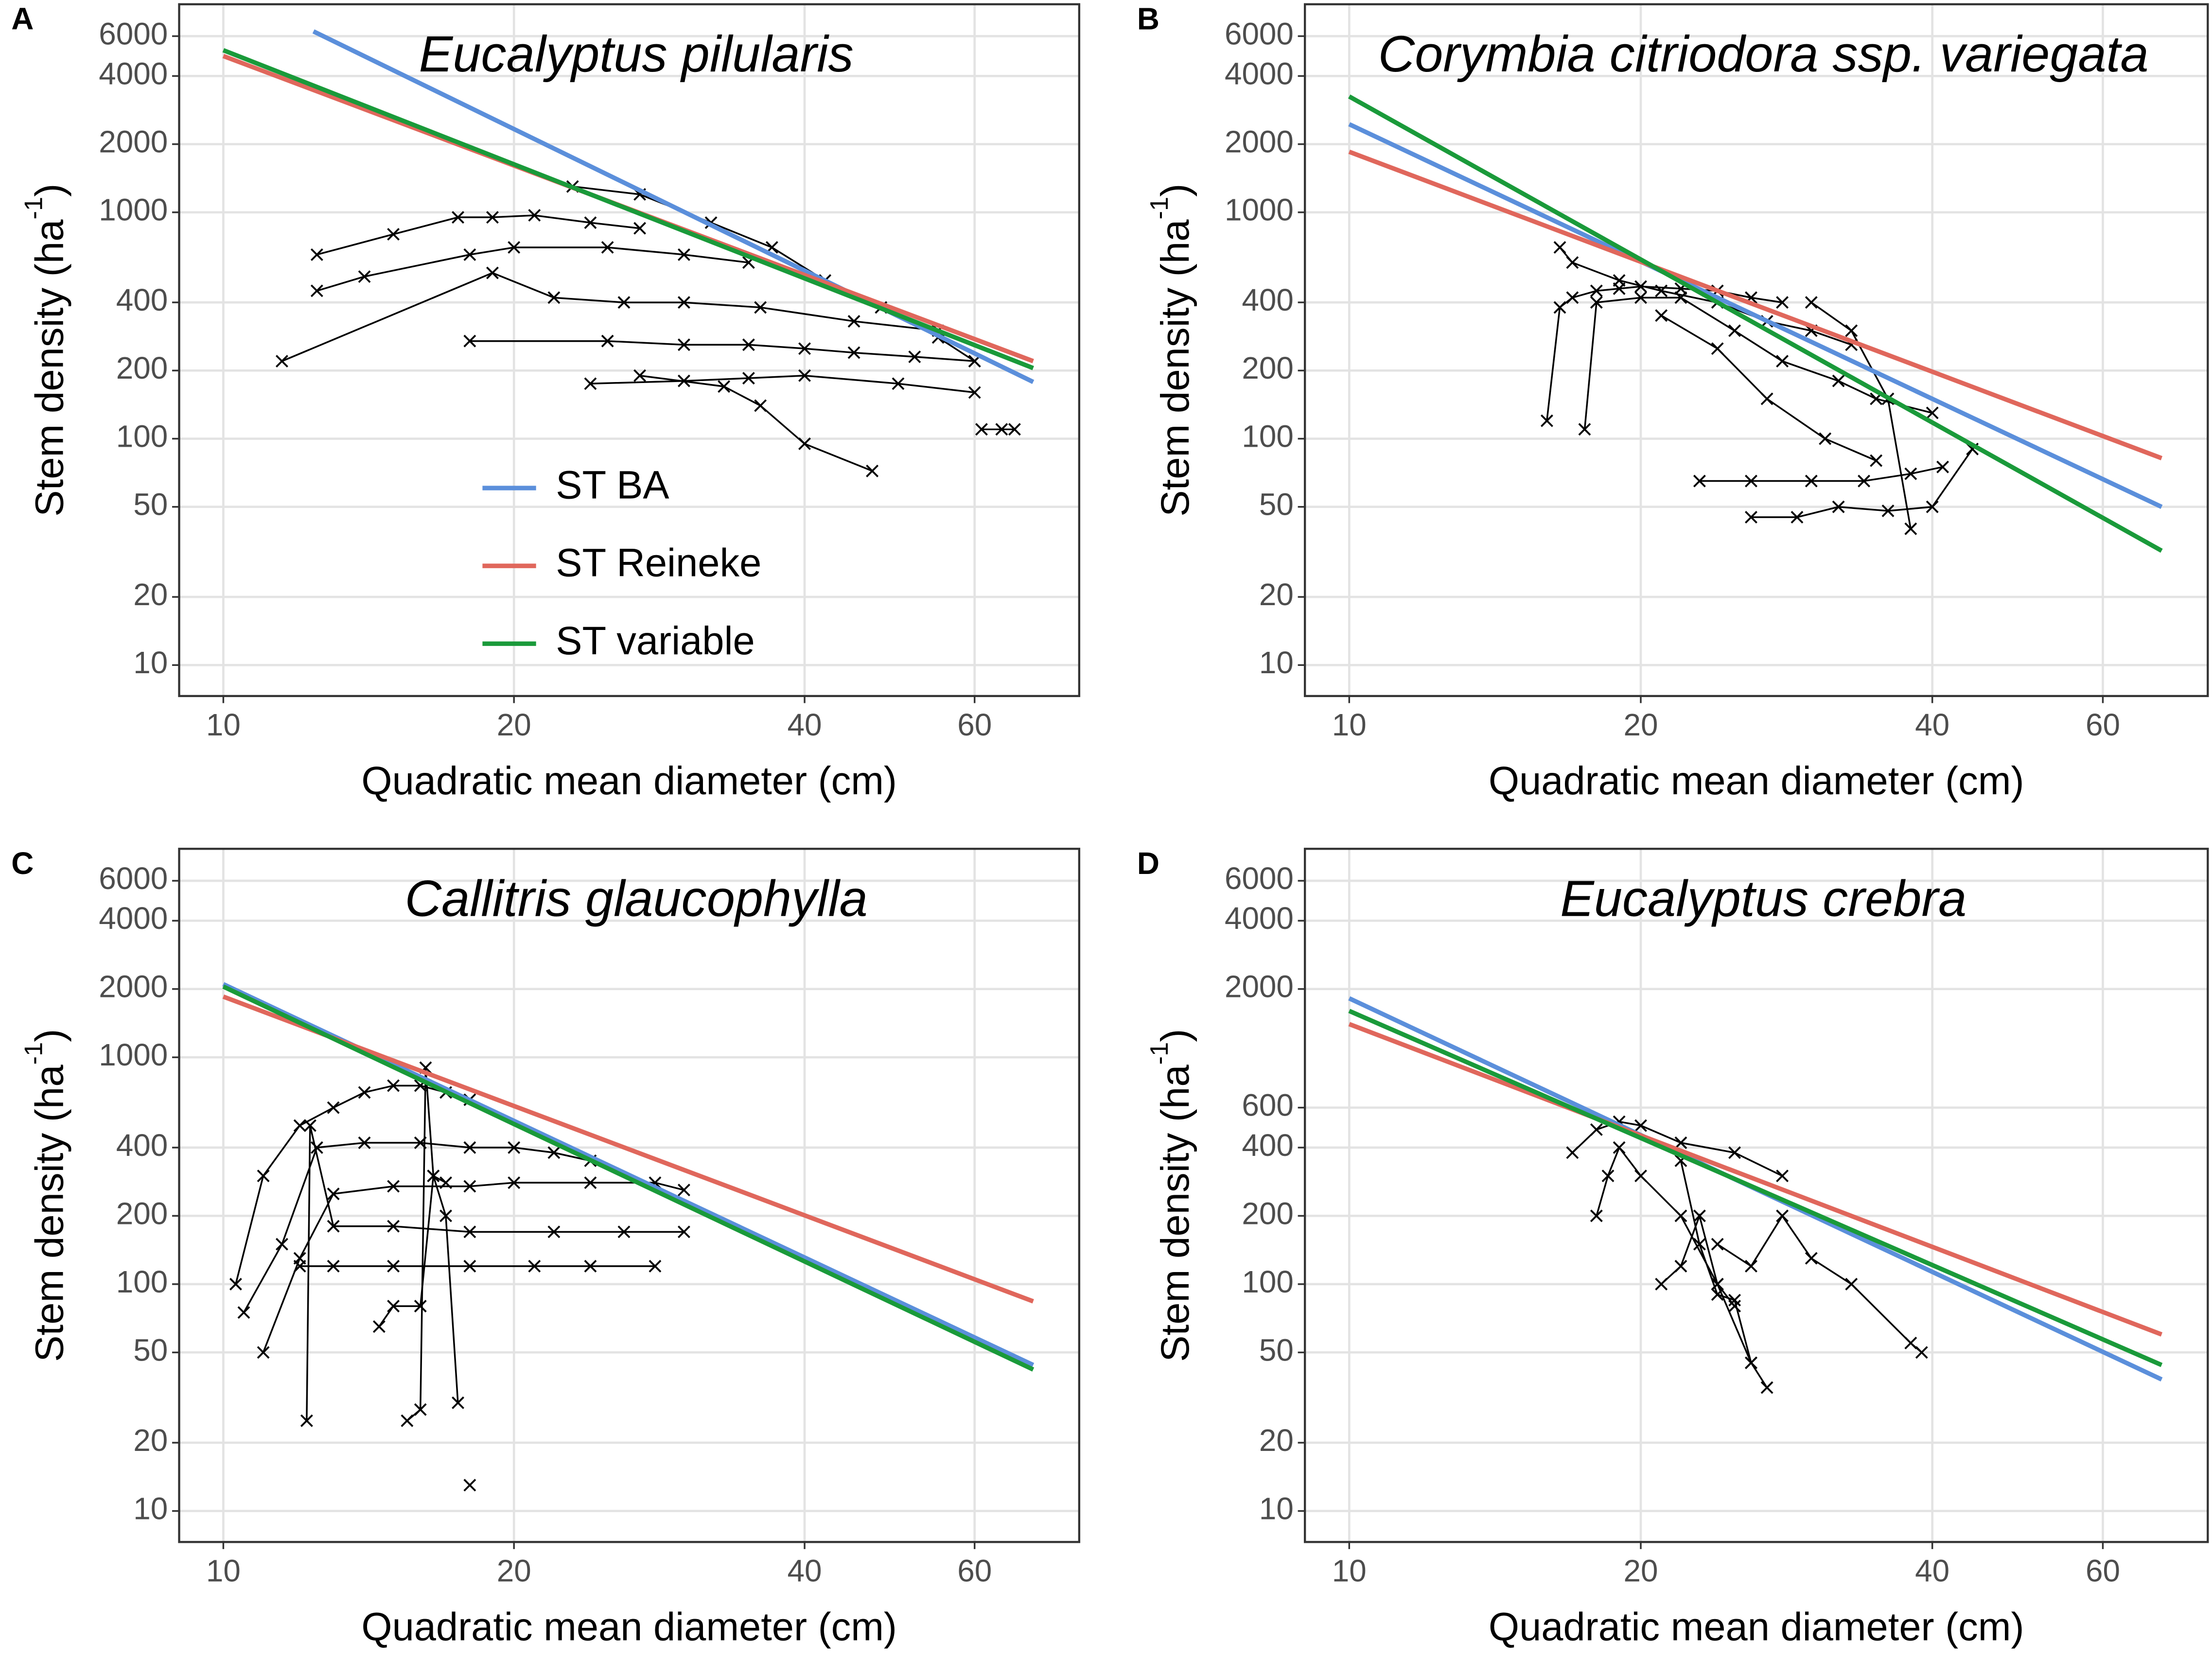 This screenshot has height=1658, width=2212. What do you see at coordinates (223, 1570) in the screenshot?
I see `x-tick-label: 10` at bounding box center [223, 1570].